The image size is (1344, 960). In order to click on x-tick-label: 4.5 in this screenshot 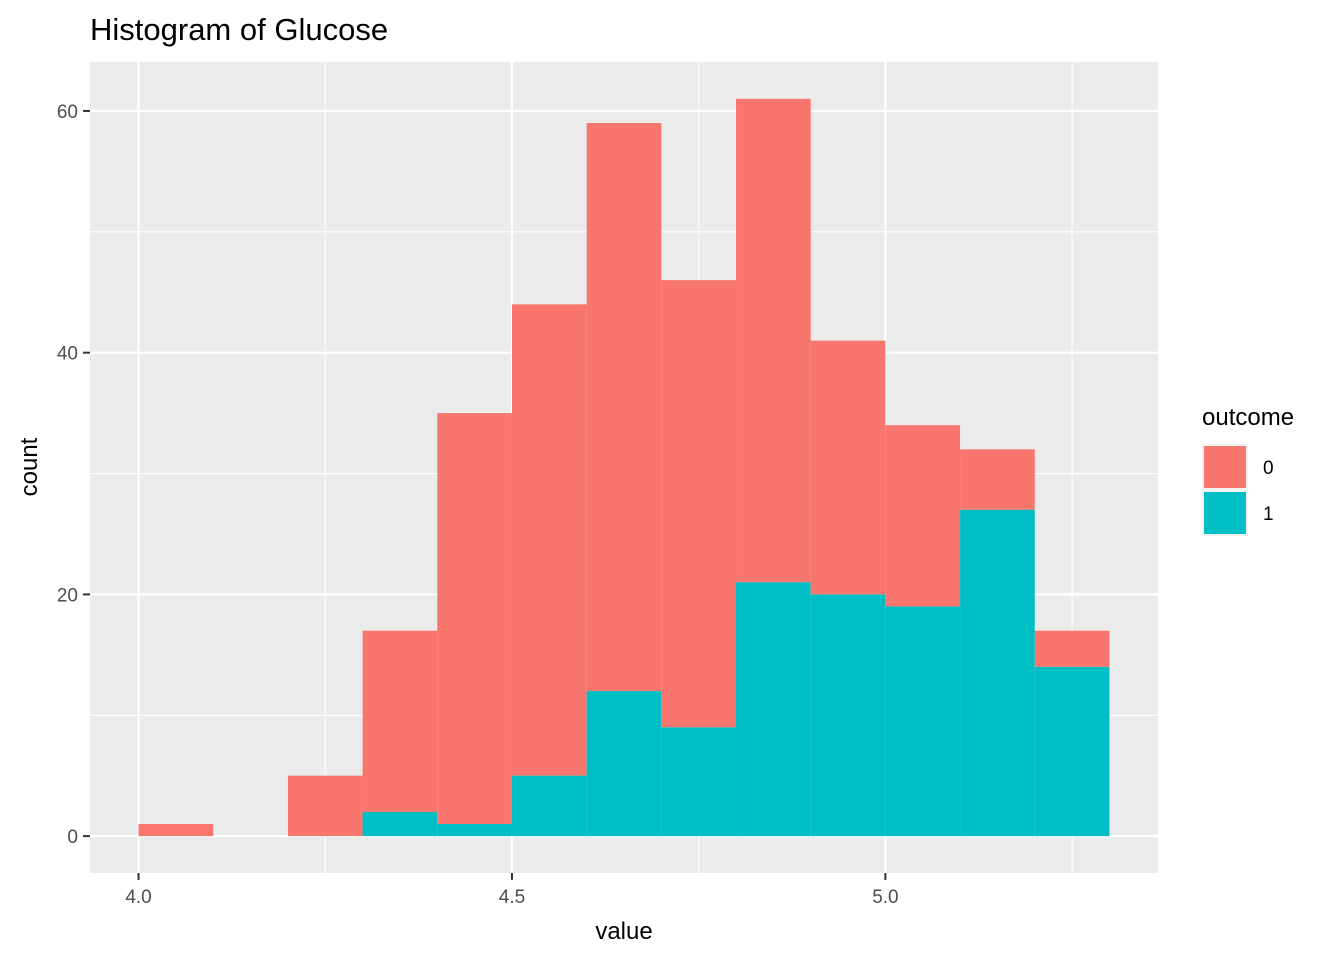, I will do `click(512, 897)`.